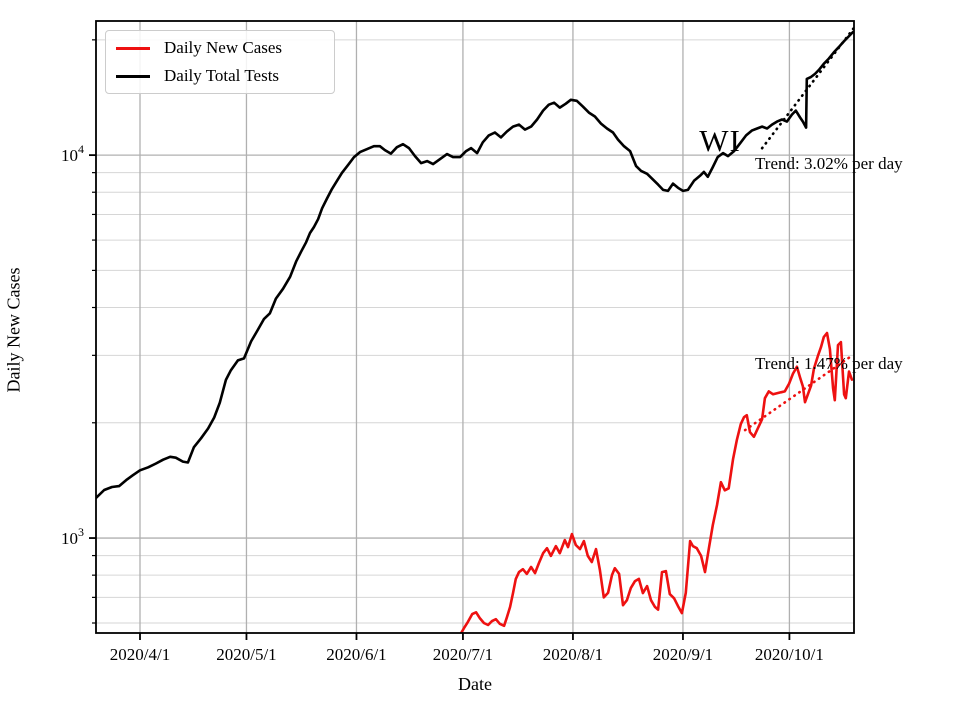 Image resolution: width=960 pixels, height=720 pixels. What do you see at coordinates (573, 654) in the screenshot?
I see `x-tick-label: 2020/8/1` at bounding box center [573, 654].